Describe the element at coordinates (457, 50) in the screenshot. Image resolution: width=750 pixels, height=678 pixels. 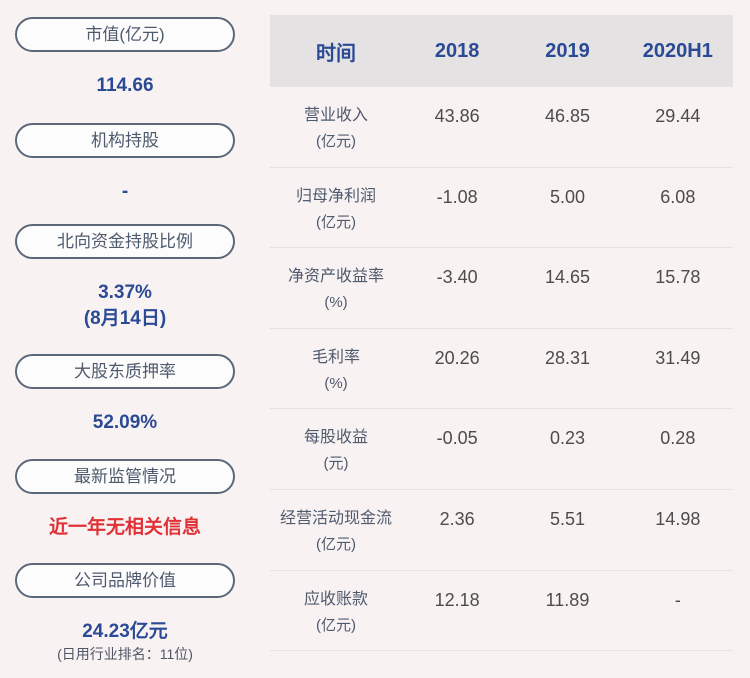
I see `header-cell-2018: 2018` at that location.